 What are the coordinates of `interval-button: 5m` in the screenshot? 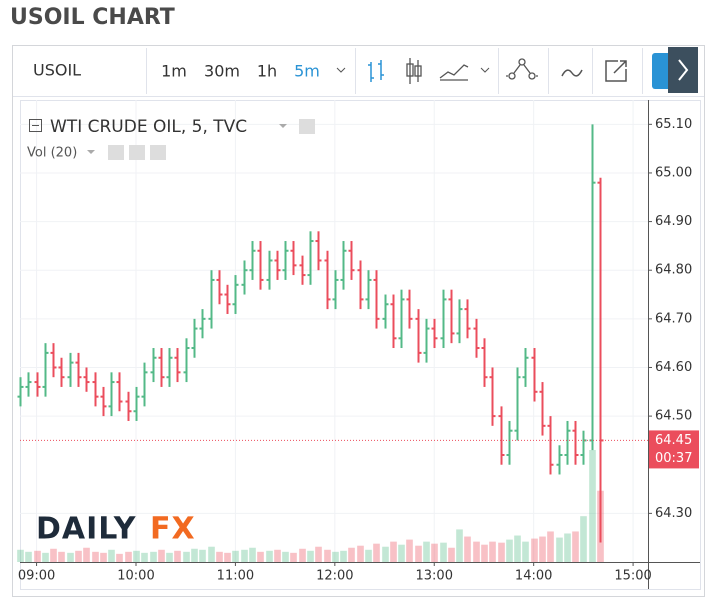 It's located at (307, 71).